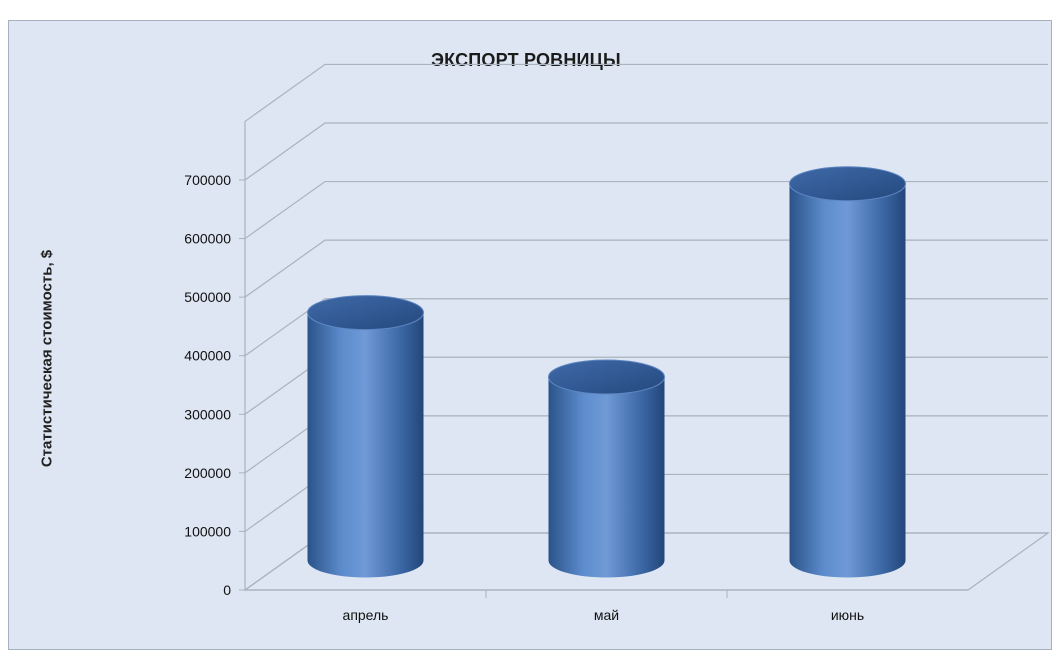  I want to click on y-tick-label: 600000, so click(207, 239).